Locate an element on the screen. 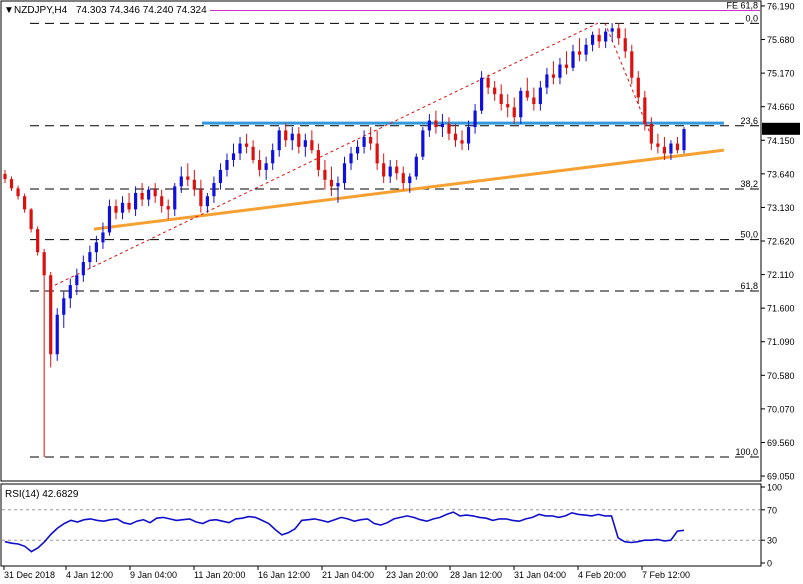  rsi-panel: 100 70 30 0 is located at coordinates (392, 526).